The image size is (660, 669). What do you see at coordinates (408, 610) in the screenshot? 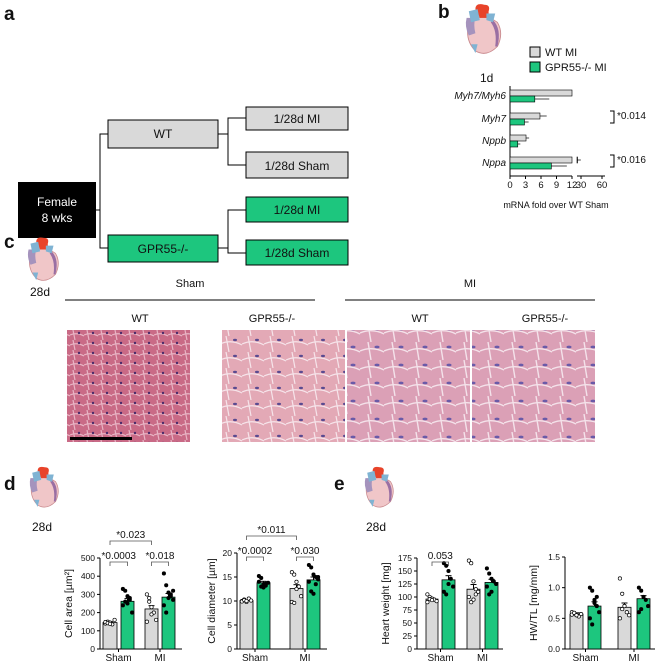
I see `y-tick-label: 75` at bounding box center [408, 610].